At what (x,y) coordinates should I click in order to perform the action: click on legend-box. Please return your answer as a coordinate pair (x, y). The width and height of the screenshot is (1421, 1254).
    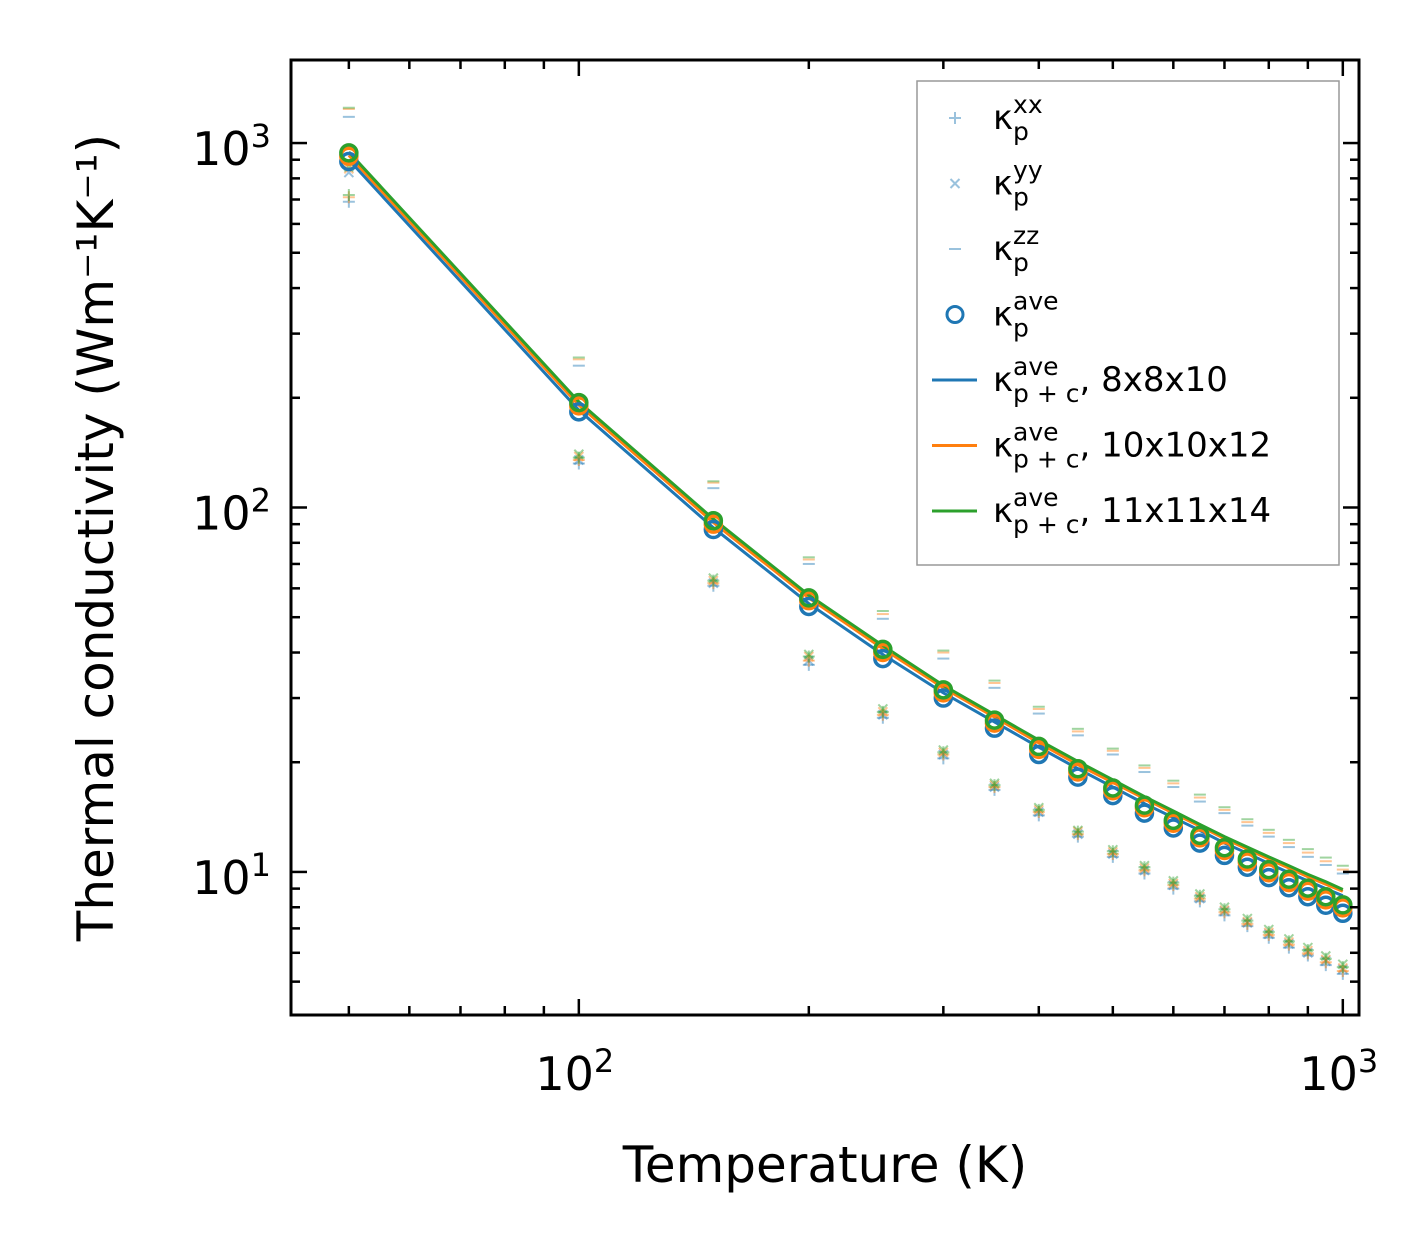
    Looking at the image, I should click on (1128, 323).